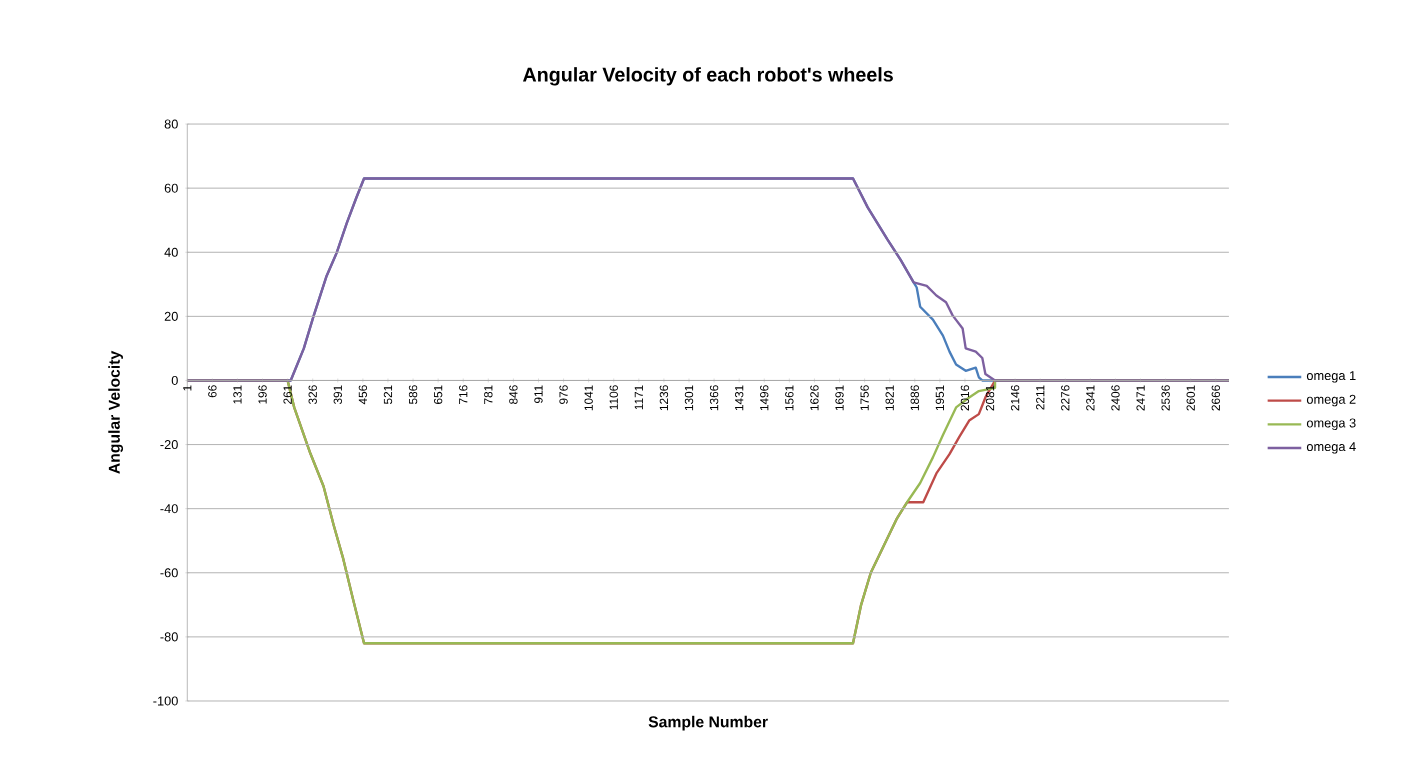 This screenshot has width=1414, height=782. I want to click on chart-title: Angular Velocity of each robot's wheels, so click(707, 76).